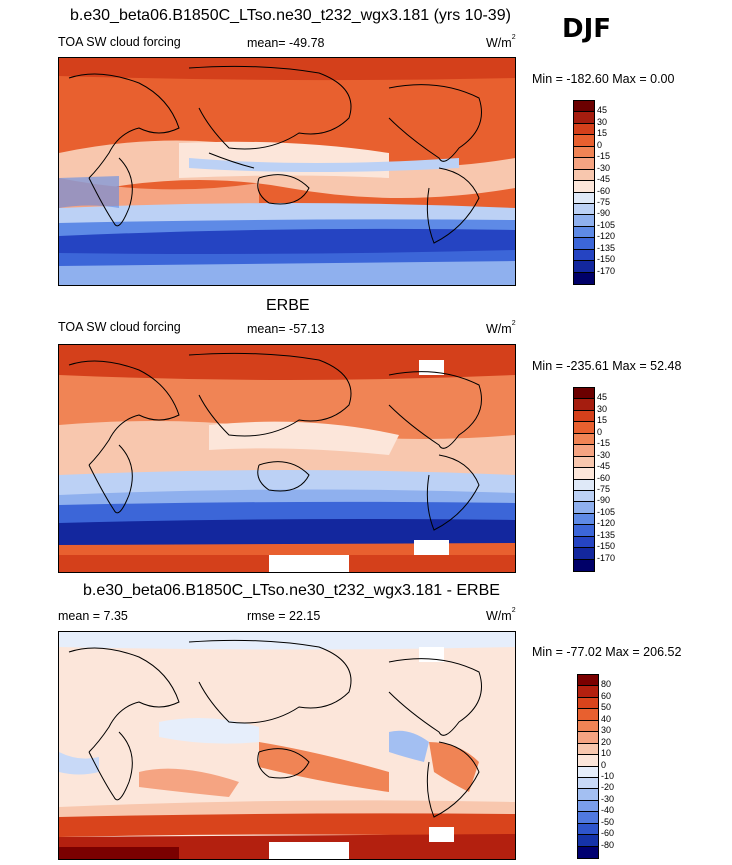 Image resolution: width=732 pixels, height=865 pixels. I want to click on season-label: DJF, so click(587, 29).